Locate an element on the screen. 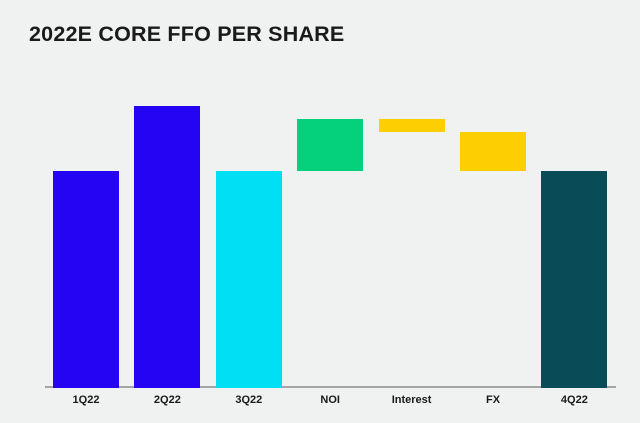 The image size is (640, 423). x-tick-label-2q22: 2Q22 is located at coordinates (167, 400).